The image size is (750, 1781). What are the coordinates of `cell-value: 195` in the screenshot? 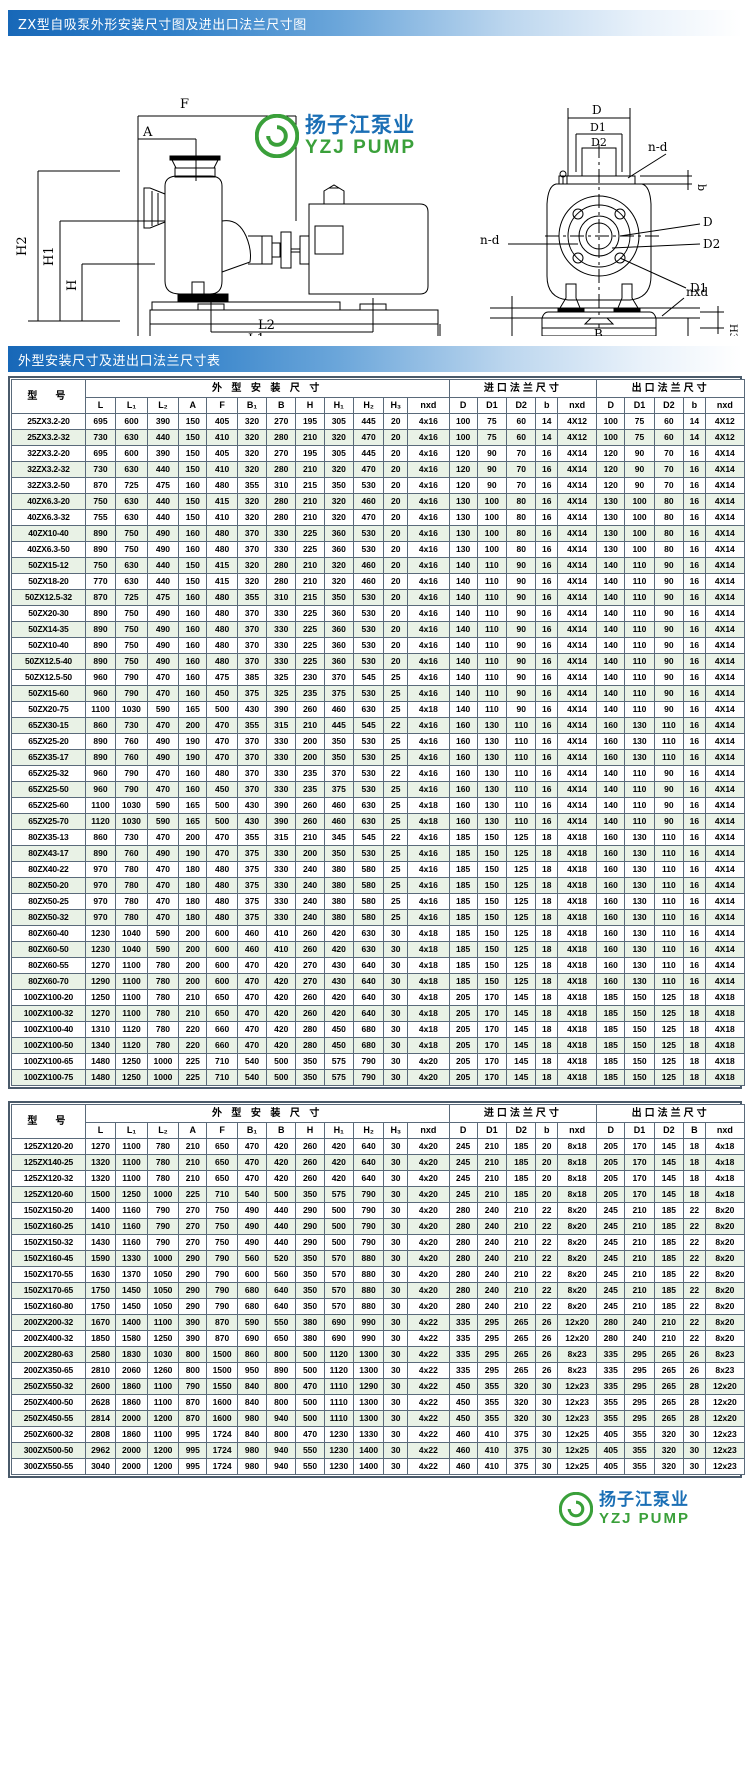 It's located at (310, 421).